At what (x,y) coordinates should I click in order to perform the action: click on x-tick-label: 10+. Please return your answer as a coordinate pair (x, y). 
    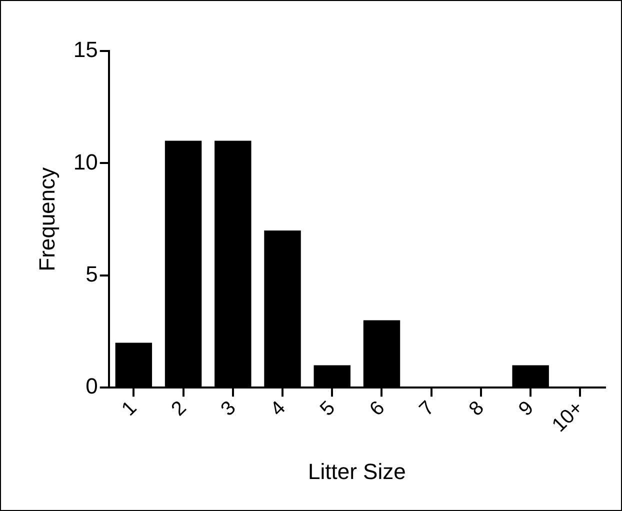
    Looking at the image, I should click on (568, 417).